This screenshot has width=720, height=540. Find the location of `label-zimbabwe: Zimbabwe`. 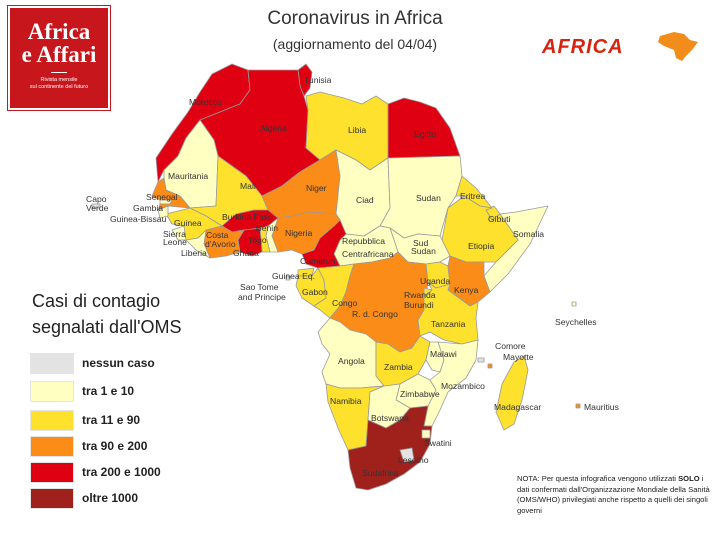

label-zimbabwe: Zimbabwe is located at coordinates (420, 394).